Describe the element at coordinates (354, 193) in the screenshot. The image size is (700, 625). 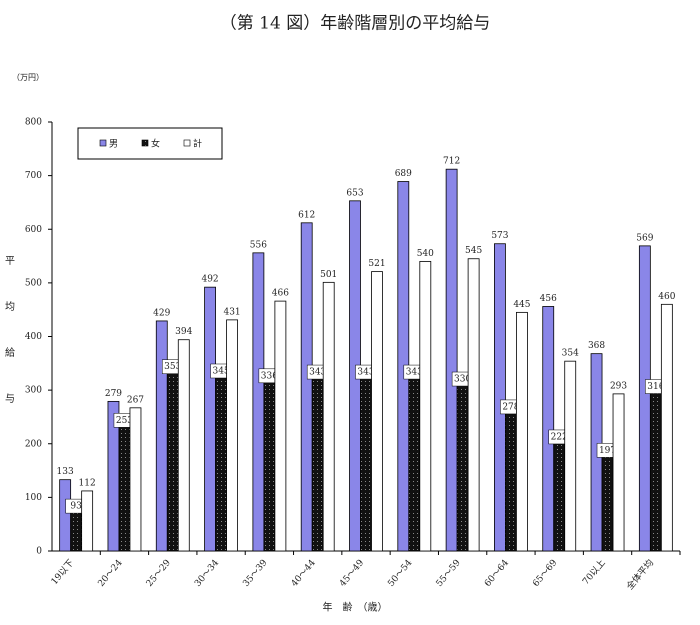
I see `value-label: 653` at that location.